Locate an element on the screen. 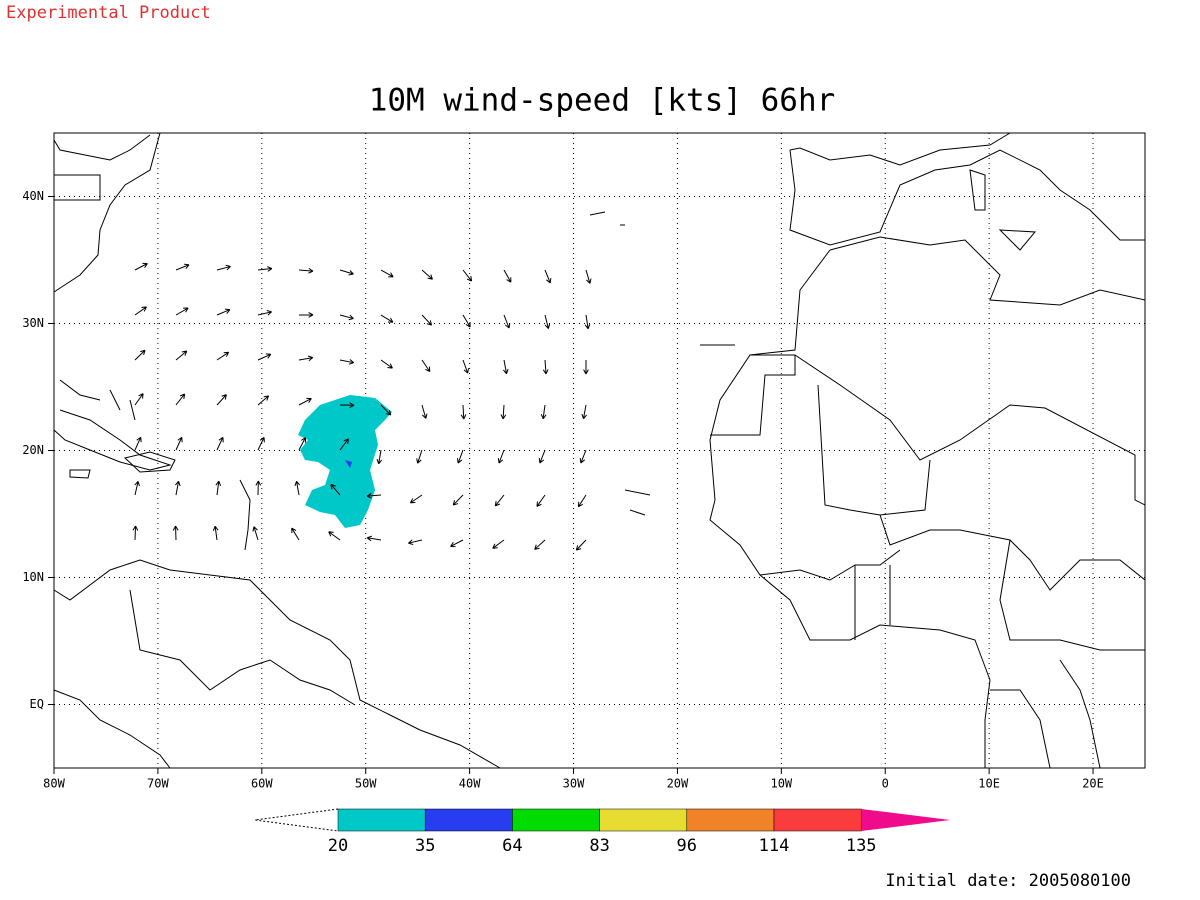 The height and width of the screenshot is (900, 1200). colorbar-label: 20 is located at coordinates (338, 846).